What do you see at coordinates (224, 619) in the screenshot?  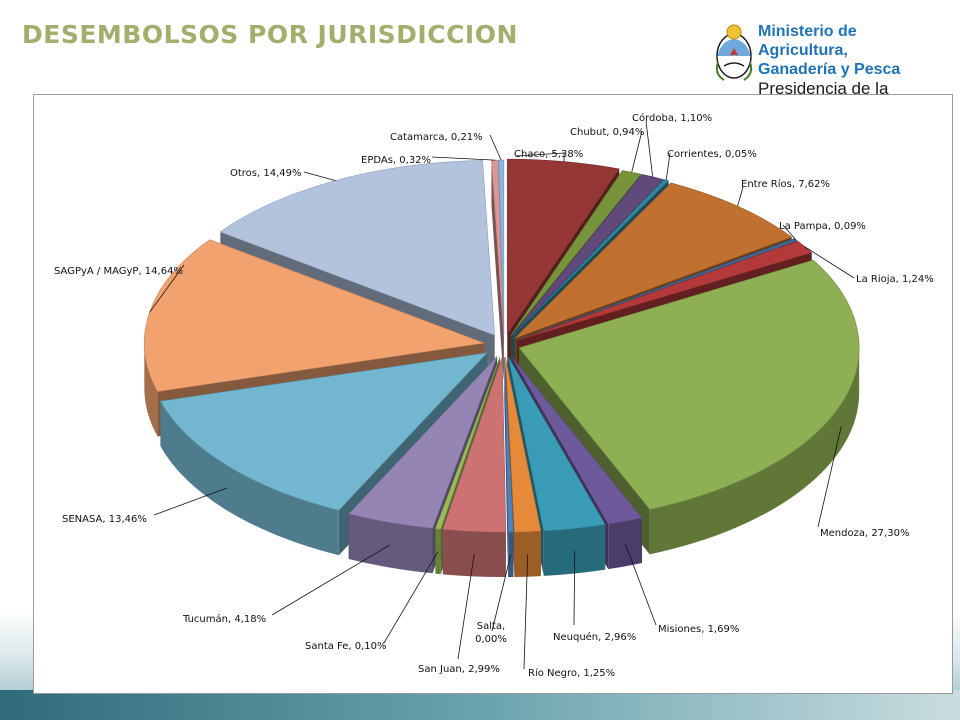 I see `slice-label: Tucumán, 4,18%` at bounding box center [224, 619].